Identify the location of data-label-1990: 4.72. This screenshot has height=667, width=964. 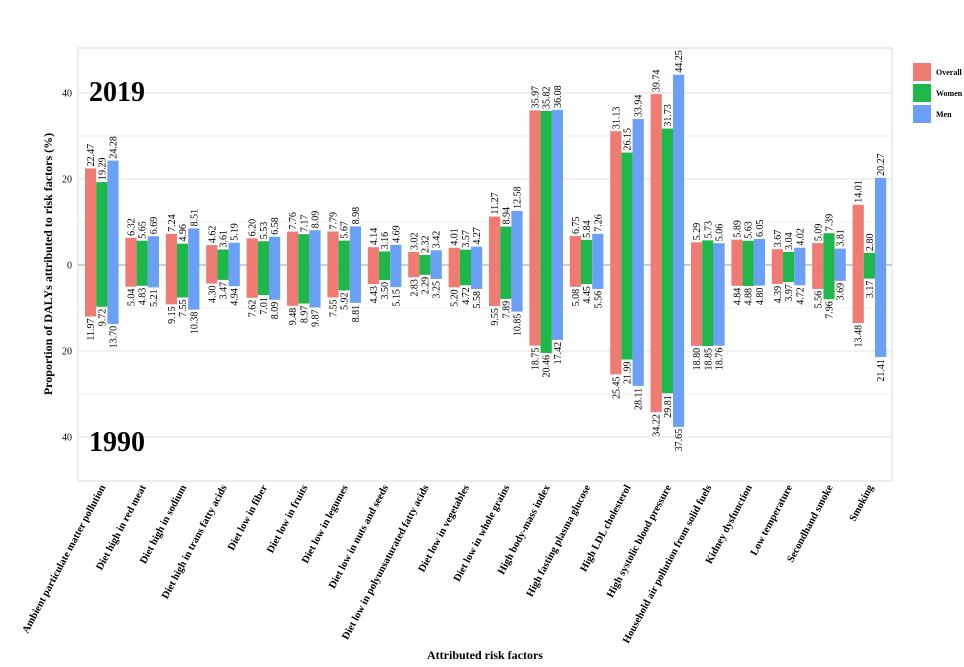
(466, 296).